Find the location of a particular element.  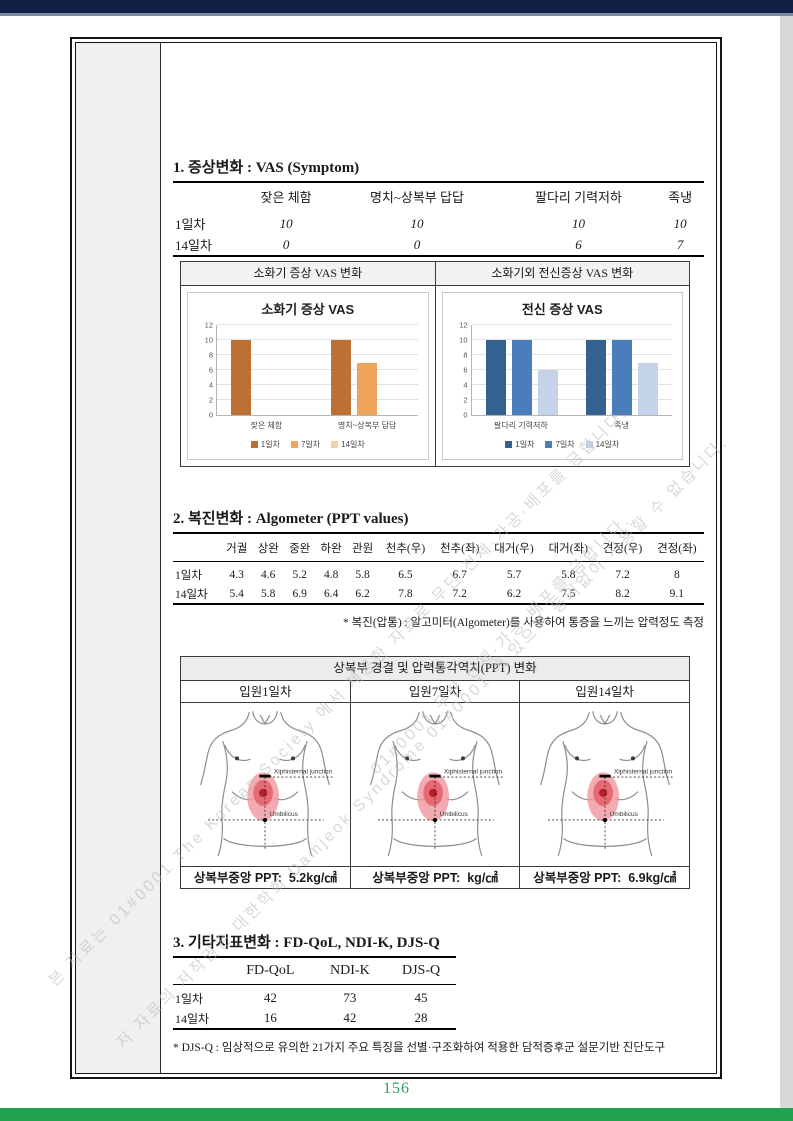

chart-title: 소화기 증상 VAS is located at coordinates (308, 309).